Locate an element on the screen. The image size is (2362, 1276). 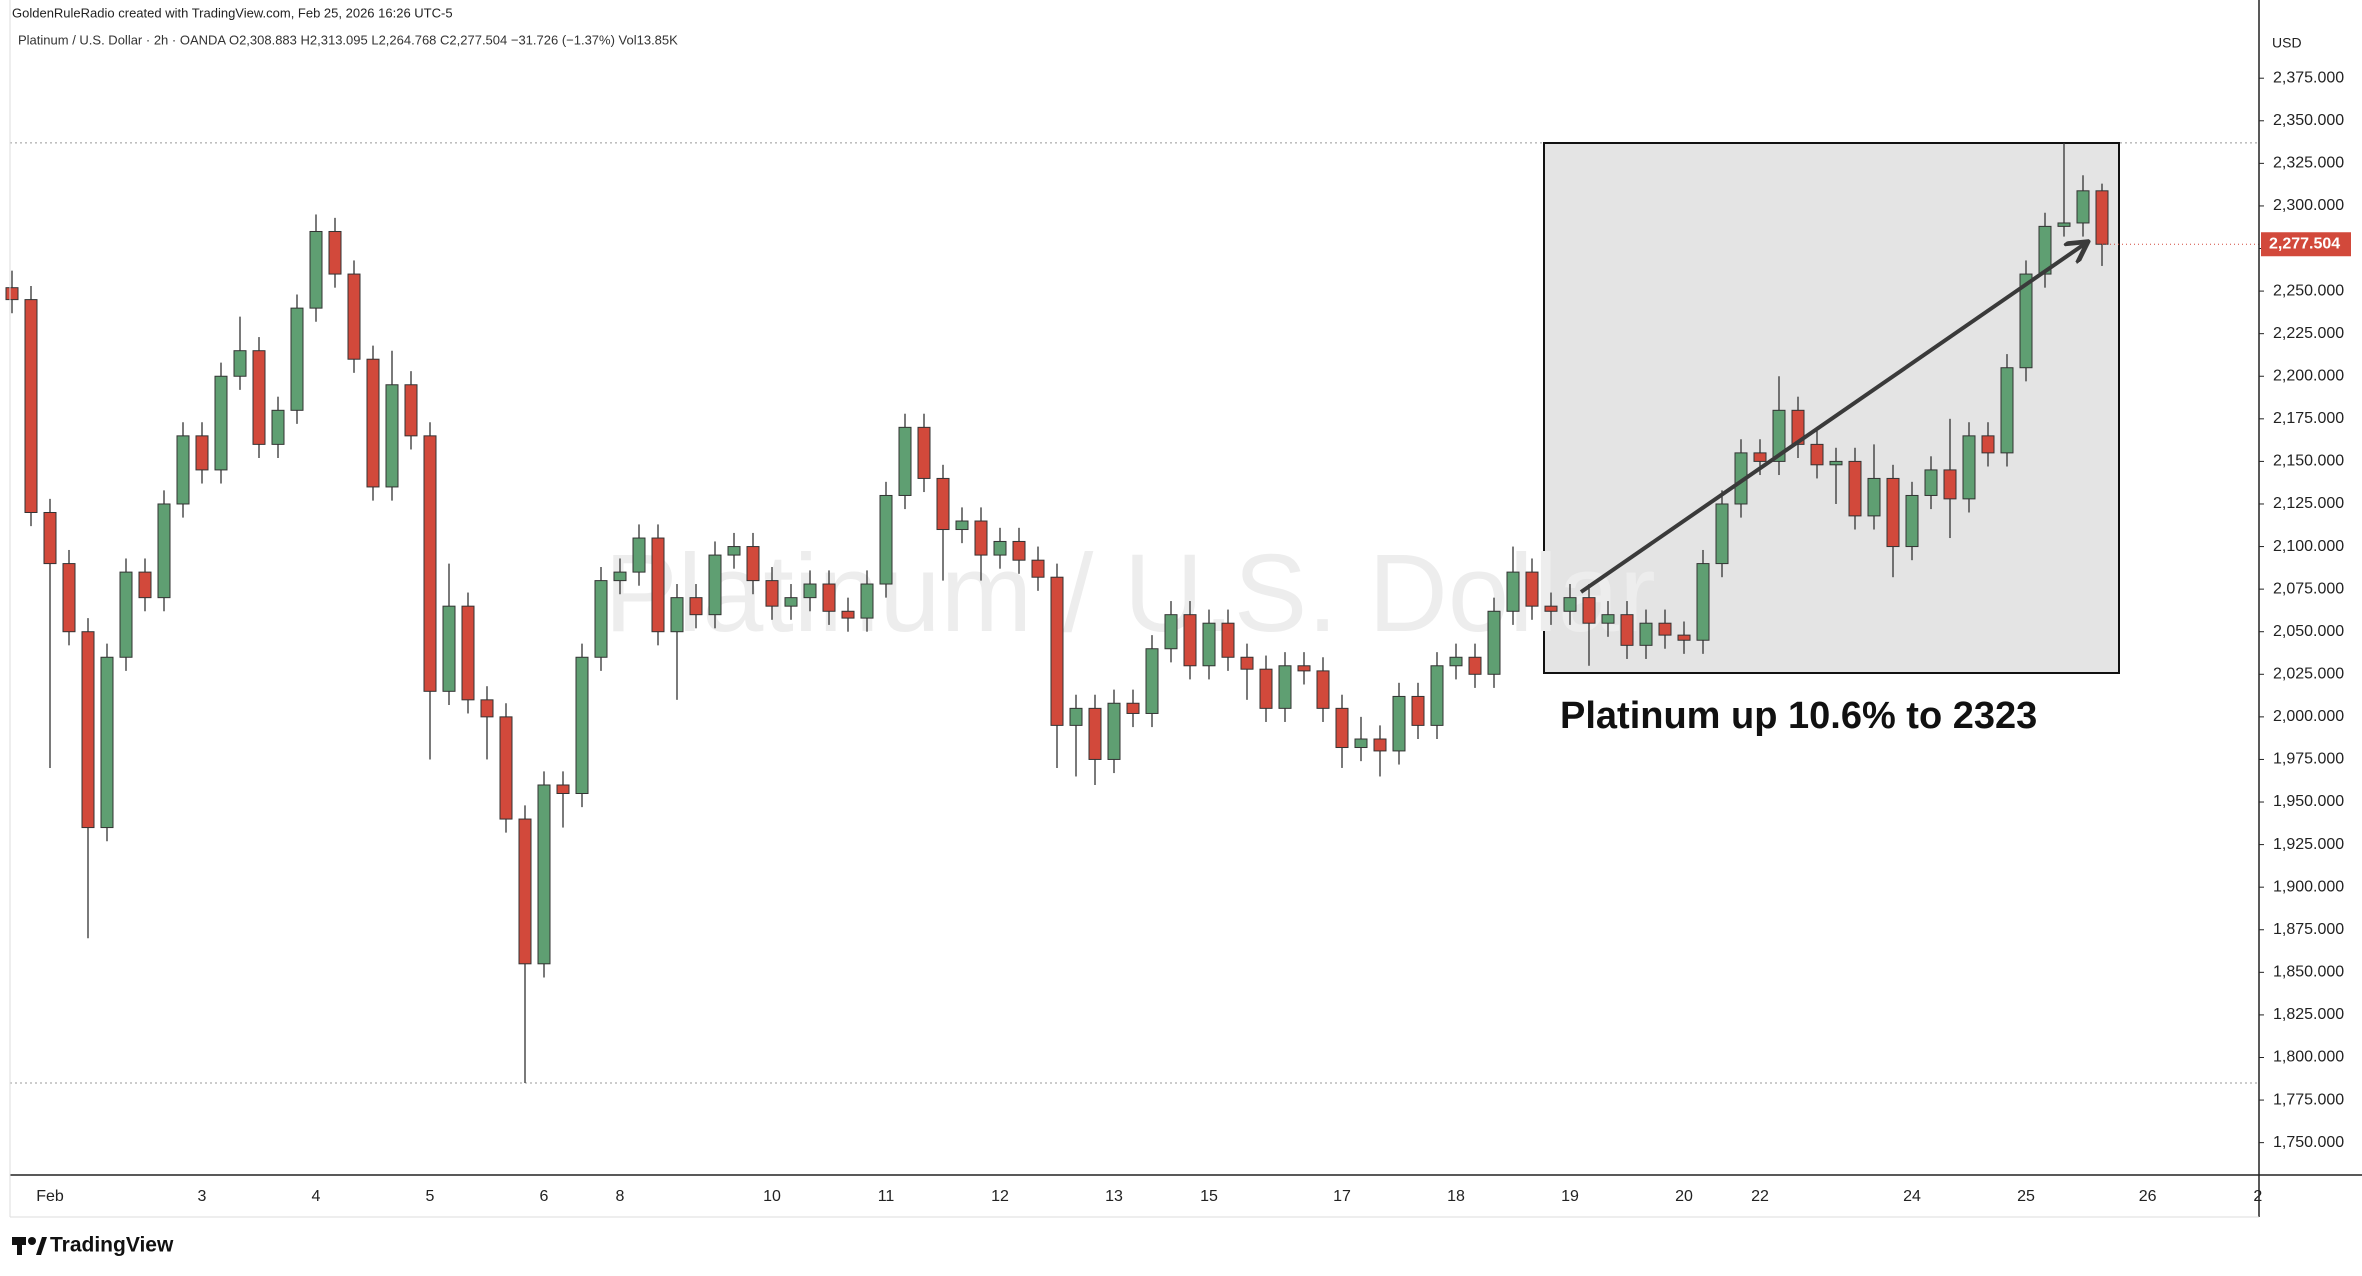
y-tick-label: 1,750.000 is located at coordinates (2308, 1142).